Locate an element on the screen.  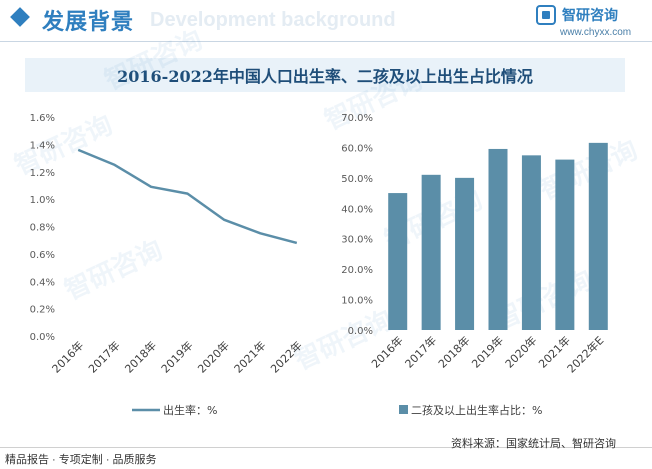
y-tick-label: 0.4% is located at coordinates (42, 282).